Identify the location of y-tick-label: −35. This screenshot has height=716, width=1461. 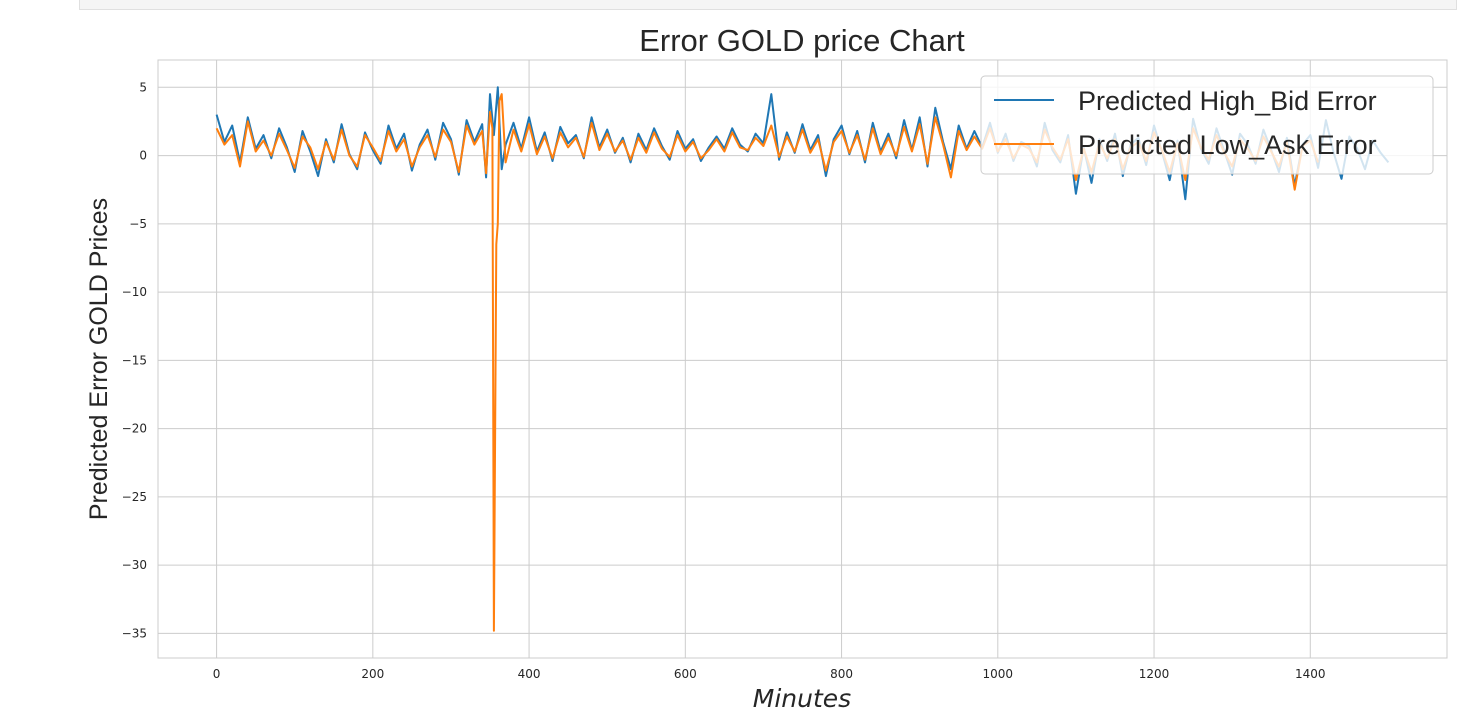
(134, 633).